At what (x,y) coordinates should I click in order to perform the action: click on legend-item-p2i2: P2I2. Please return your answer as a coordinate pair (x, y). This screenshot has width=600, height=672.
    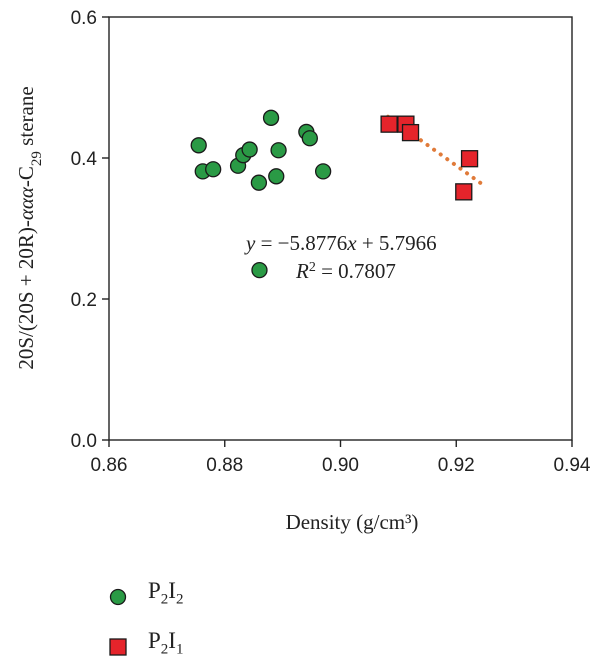
    Looking at the image, I should click on (208, 597).